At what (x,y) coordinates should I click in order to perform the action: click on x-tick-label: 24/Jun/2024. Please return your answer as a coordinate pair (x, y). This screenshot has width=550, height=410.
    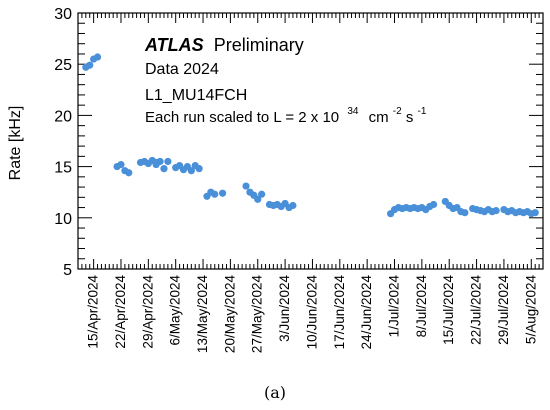
    Looking at the image, I should click on (366, 312).